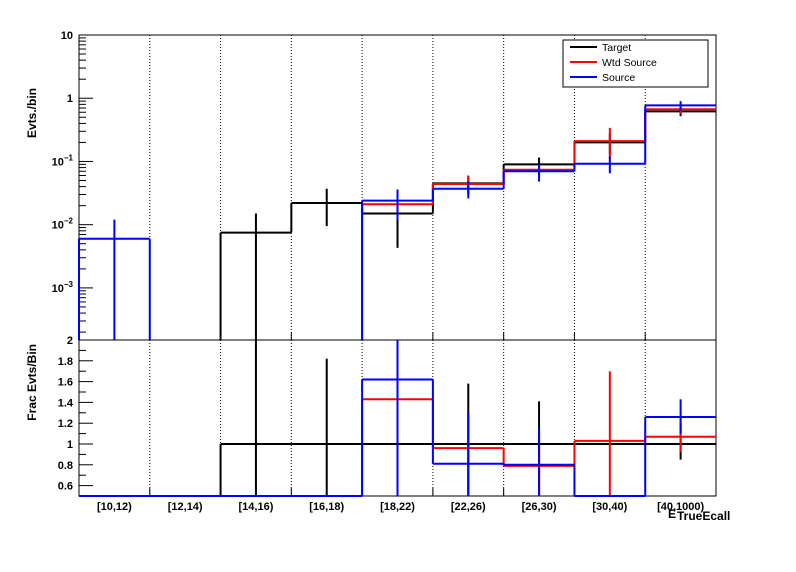 This screenshot has width=796, height=572. I want to click on x-category-label: [12,14), so click(185, 507).